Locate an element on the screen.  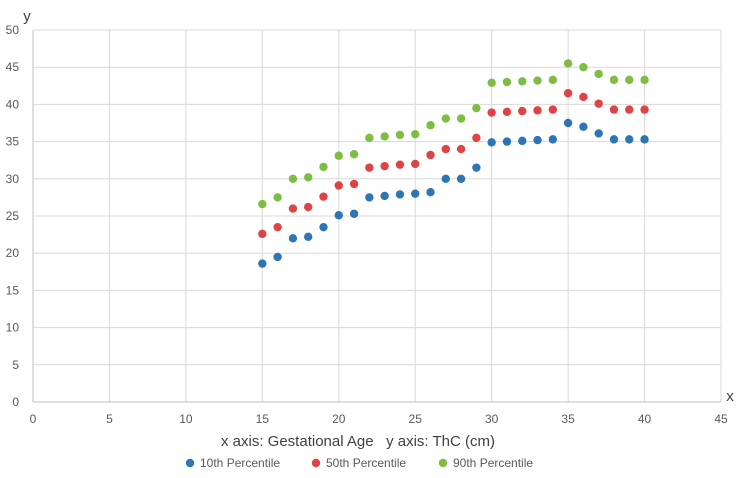
legend-item: 10th Percentile is located at coordinates (232, 463).